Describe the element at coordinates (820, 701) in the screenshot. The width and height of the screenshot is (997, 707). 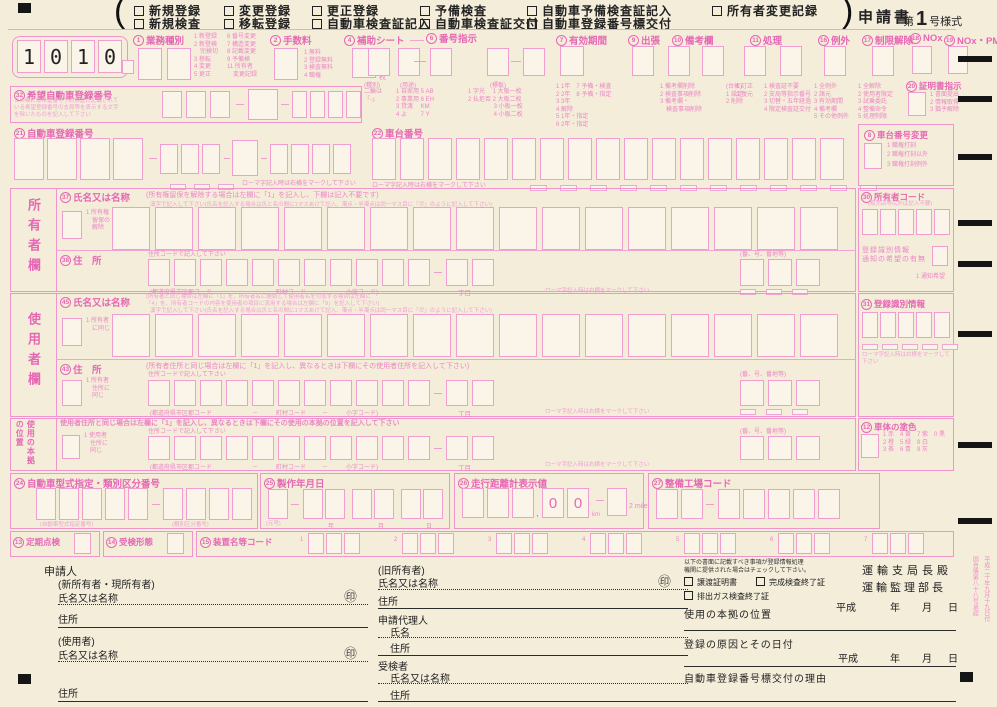
I see `plate-reason-line` at that location.